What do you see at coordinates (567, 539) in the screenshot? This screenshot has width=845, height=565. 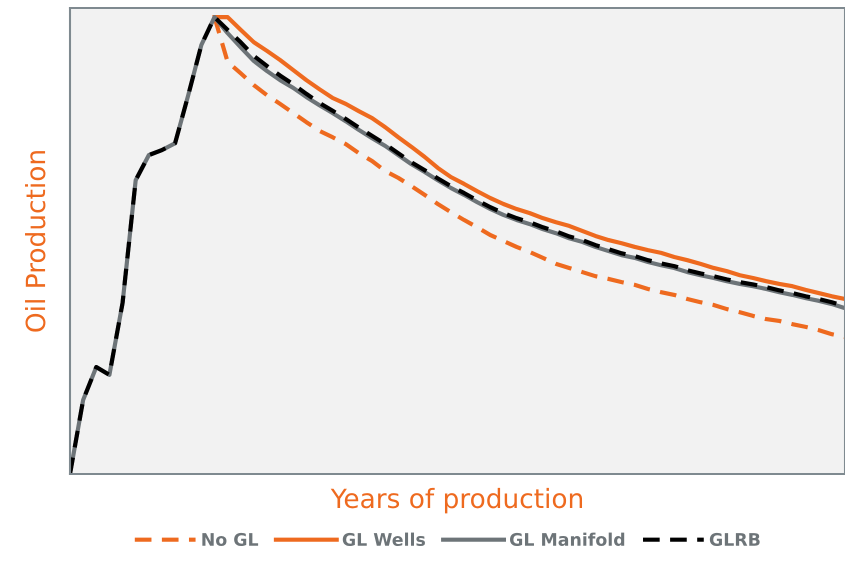 I see `legend-label: GL Manifold` at bounding box center [567, 539].